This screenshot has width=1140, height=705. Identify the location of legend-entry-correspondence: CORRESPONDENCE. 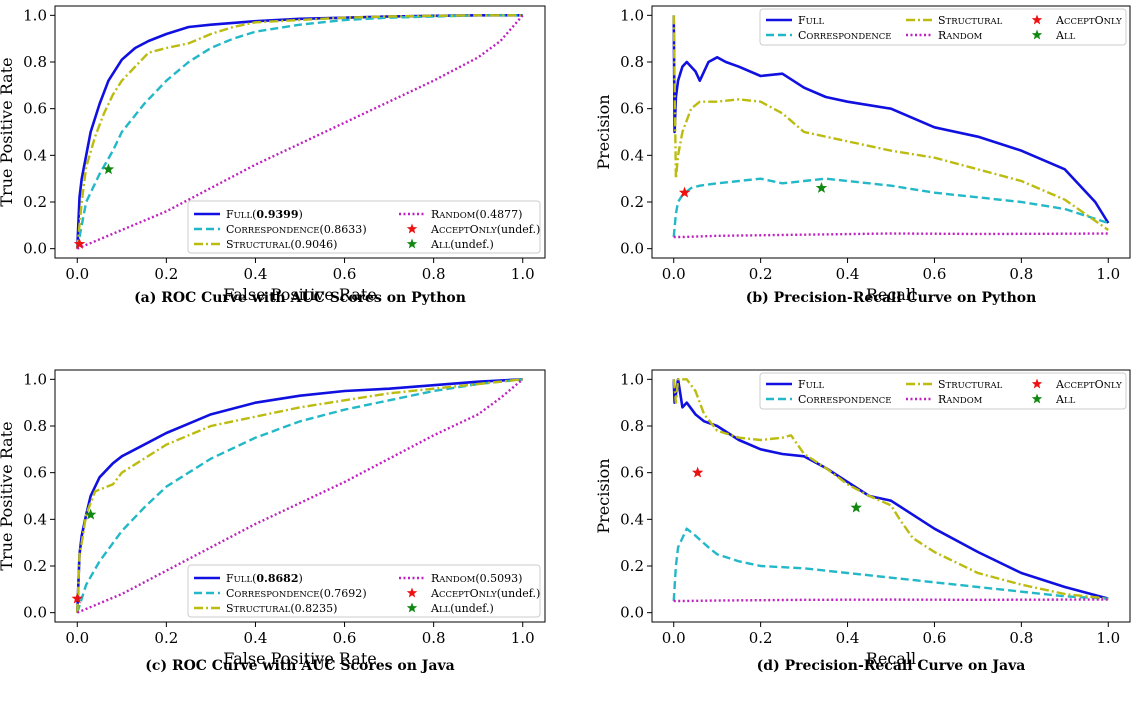
(829, 399).